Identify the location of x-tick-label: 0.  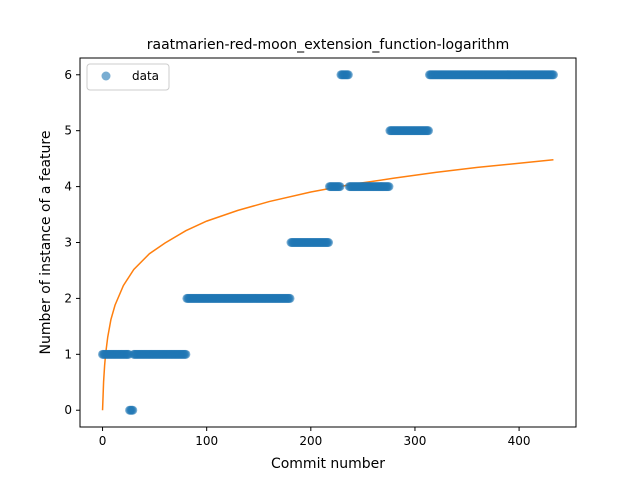
(103, 441).